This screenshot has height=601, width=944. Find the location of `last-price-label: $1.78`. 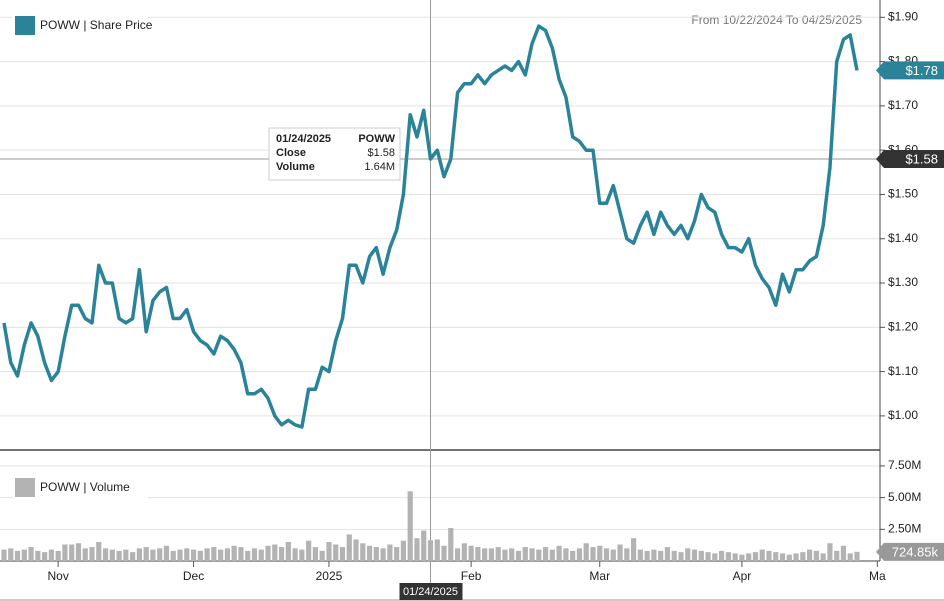

last-price-label: $1.78 is located at coordinates (921, 70).